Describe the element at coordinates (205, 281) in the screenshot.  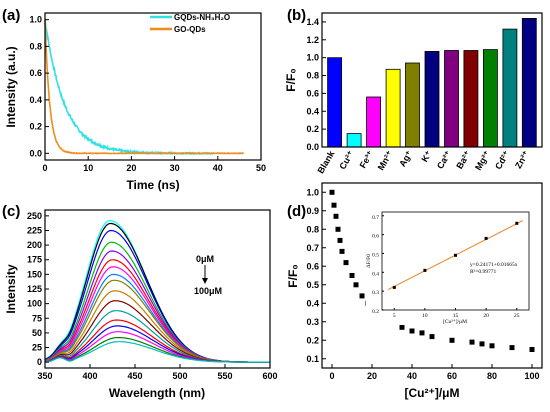
I see `panel-c-arrow-head` at that location.